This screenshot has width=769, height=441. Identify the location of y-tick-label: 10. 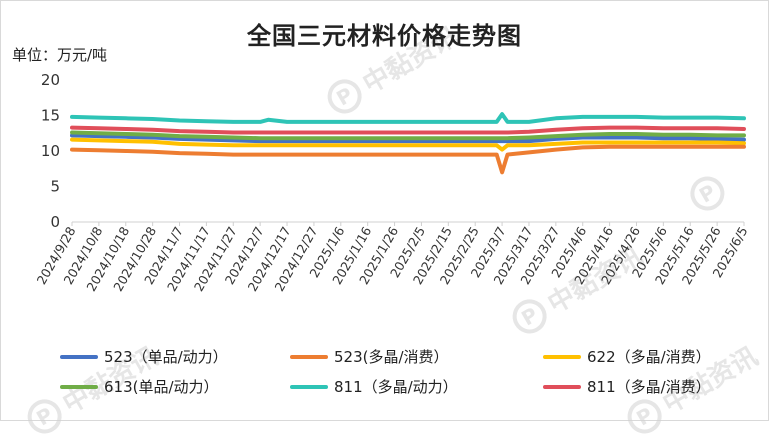
(50, 151).